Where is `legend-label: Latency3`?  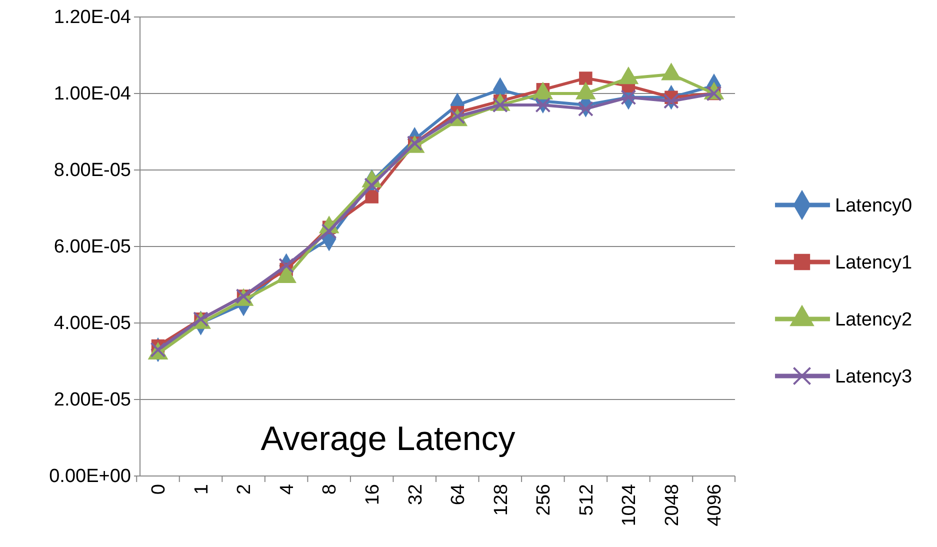
legend-label: Latency3 is located at coordinates (873, 377).